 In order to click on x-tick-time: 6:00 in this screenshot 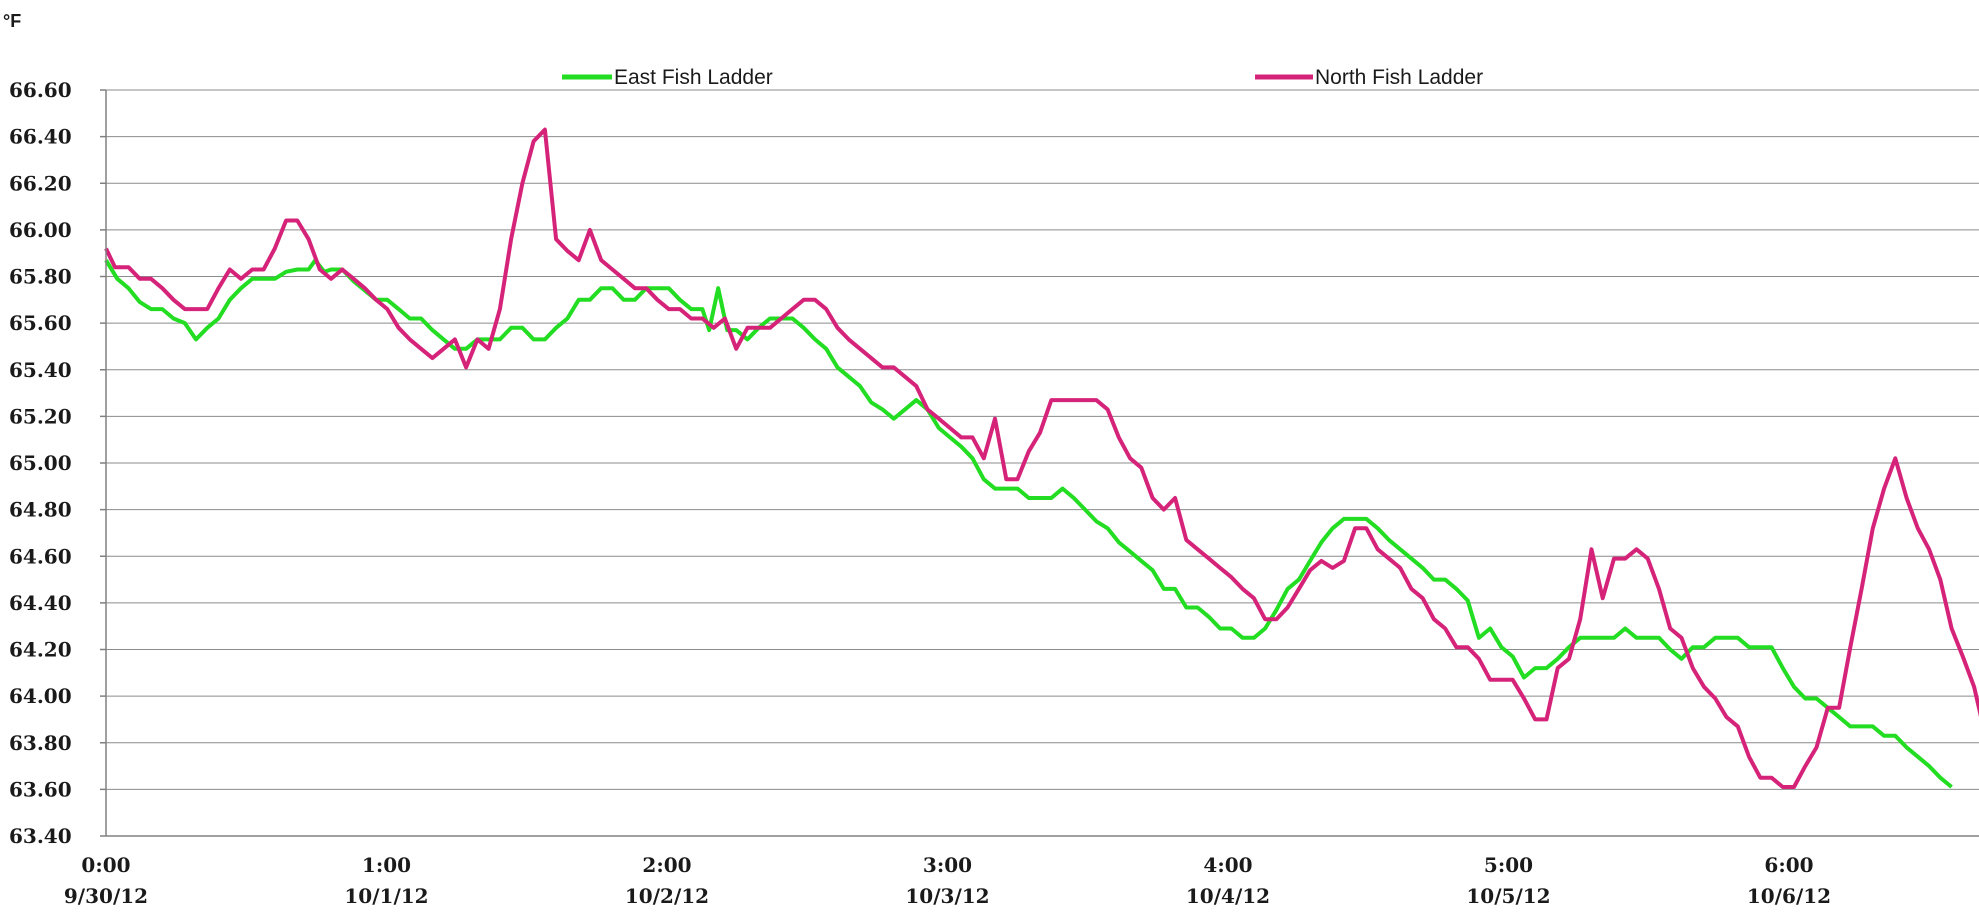, I will do `click(1788, 865)`.